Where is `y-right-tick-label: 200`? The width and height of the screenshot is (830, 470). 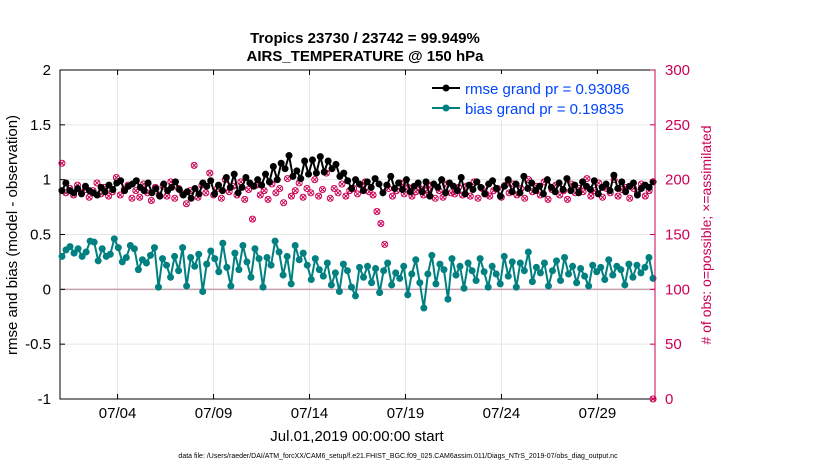
y-right-tick-label: 200 is located at coordinates (677, 180).